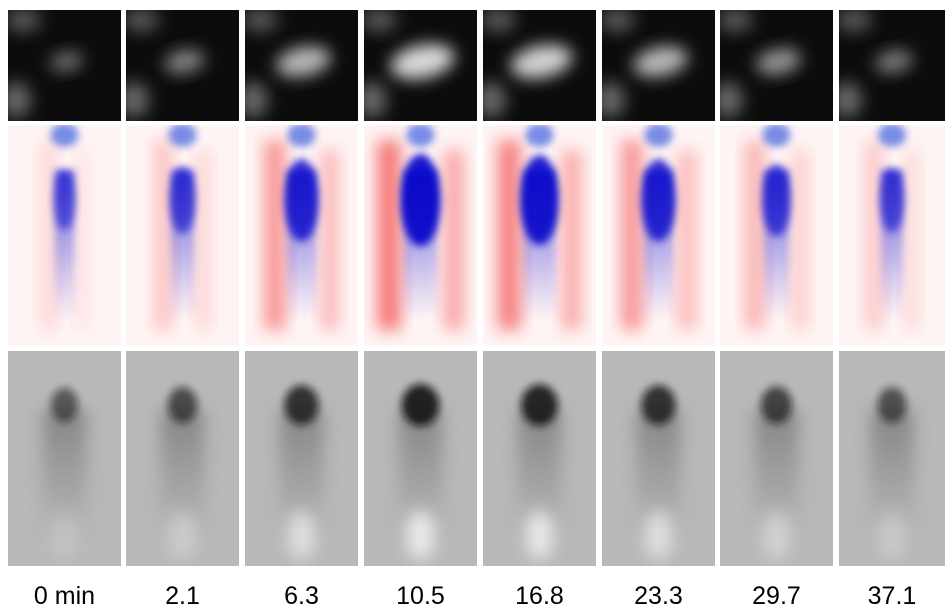 Image resolution: width=945 pixels, height=614 pixels. I want to click on time-label: 0 min, so click(64, 596).